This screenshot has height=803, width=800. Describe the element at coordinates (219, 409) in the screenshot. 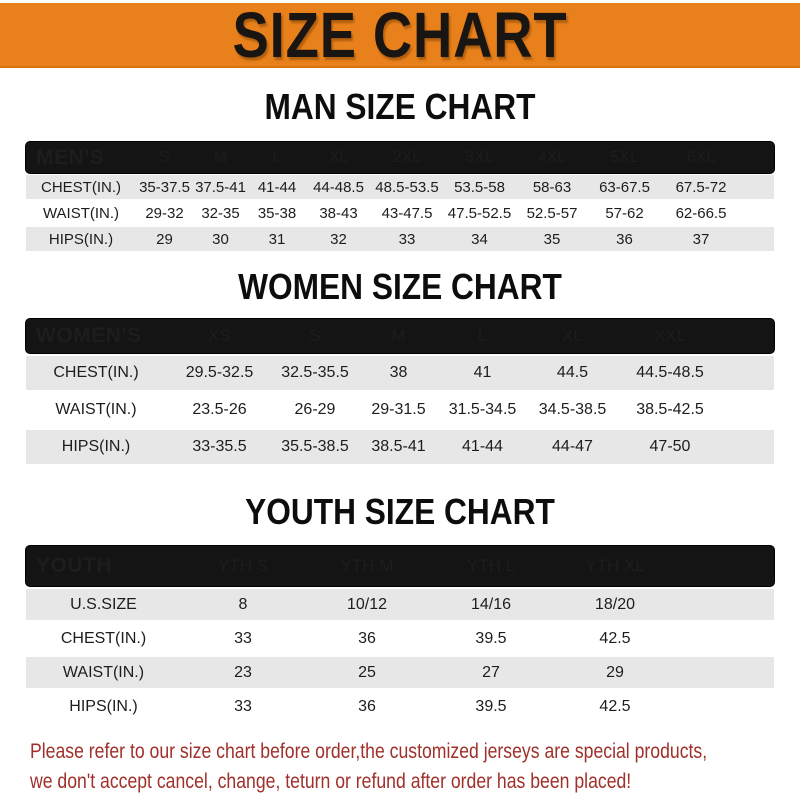

I see `cell-value: 23.5-26` at that location.